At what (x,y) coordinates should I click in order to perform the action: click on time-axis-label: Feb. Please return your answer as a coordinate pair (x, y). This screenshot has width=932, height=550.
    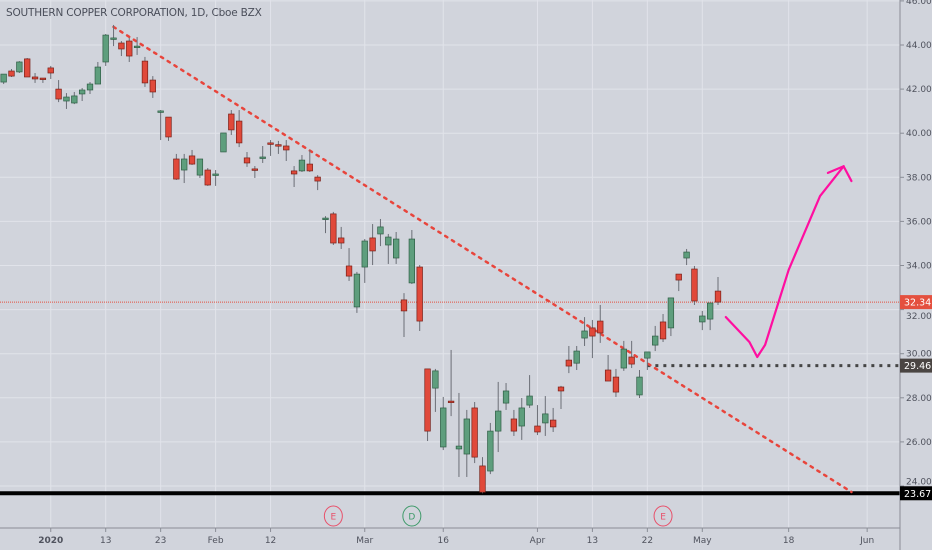
    Looking at the image, I should click on (216, 541).